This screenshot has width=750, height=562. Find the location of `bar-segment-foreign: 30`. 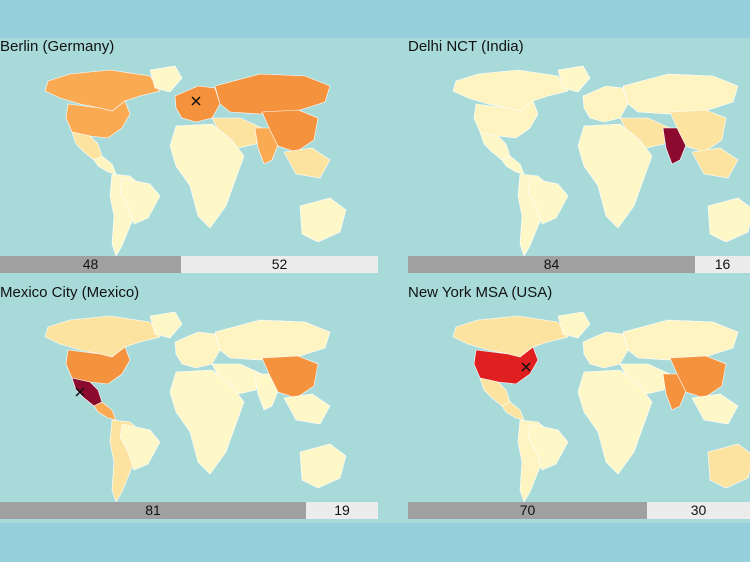

bar-segment-foreign: 30 is located at coordinates (698, 510).